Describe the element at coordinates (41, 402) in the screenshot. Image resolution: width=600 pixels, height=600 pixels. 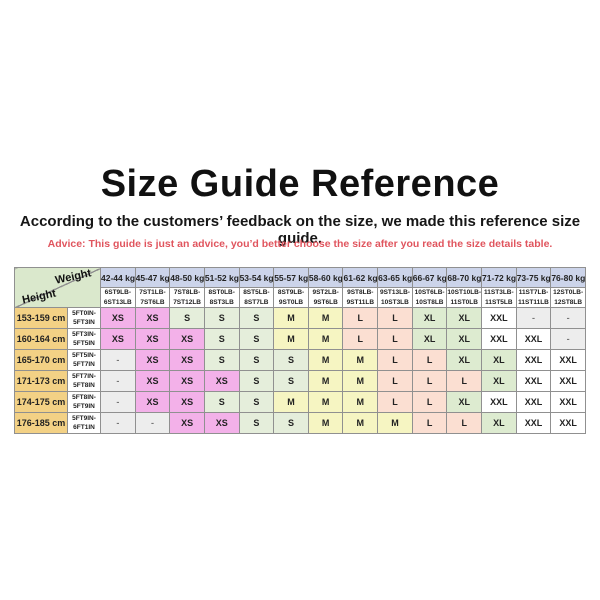
I see `height-cm-cell: 174-175 cm` at that location.